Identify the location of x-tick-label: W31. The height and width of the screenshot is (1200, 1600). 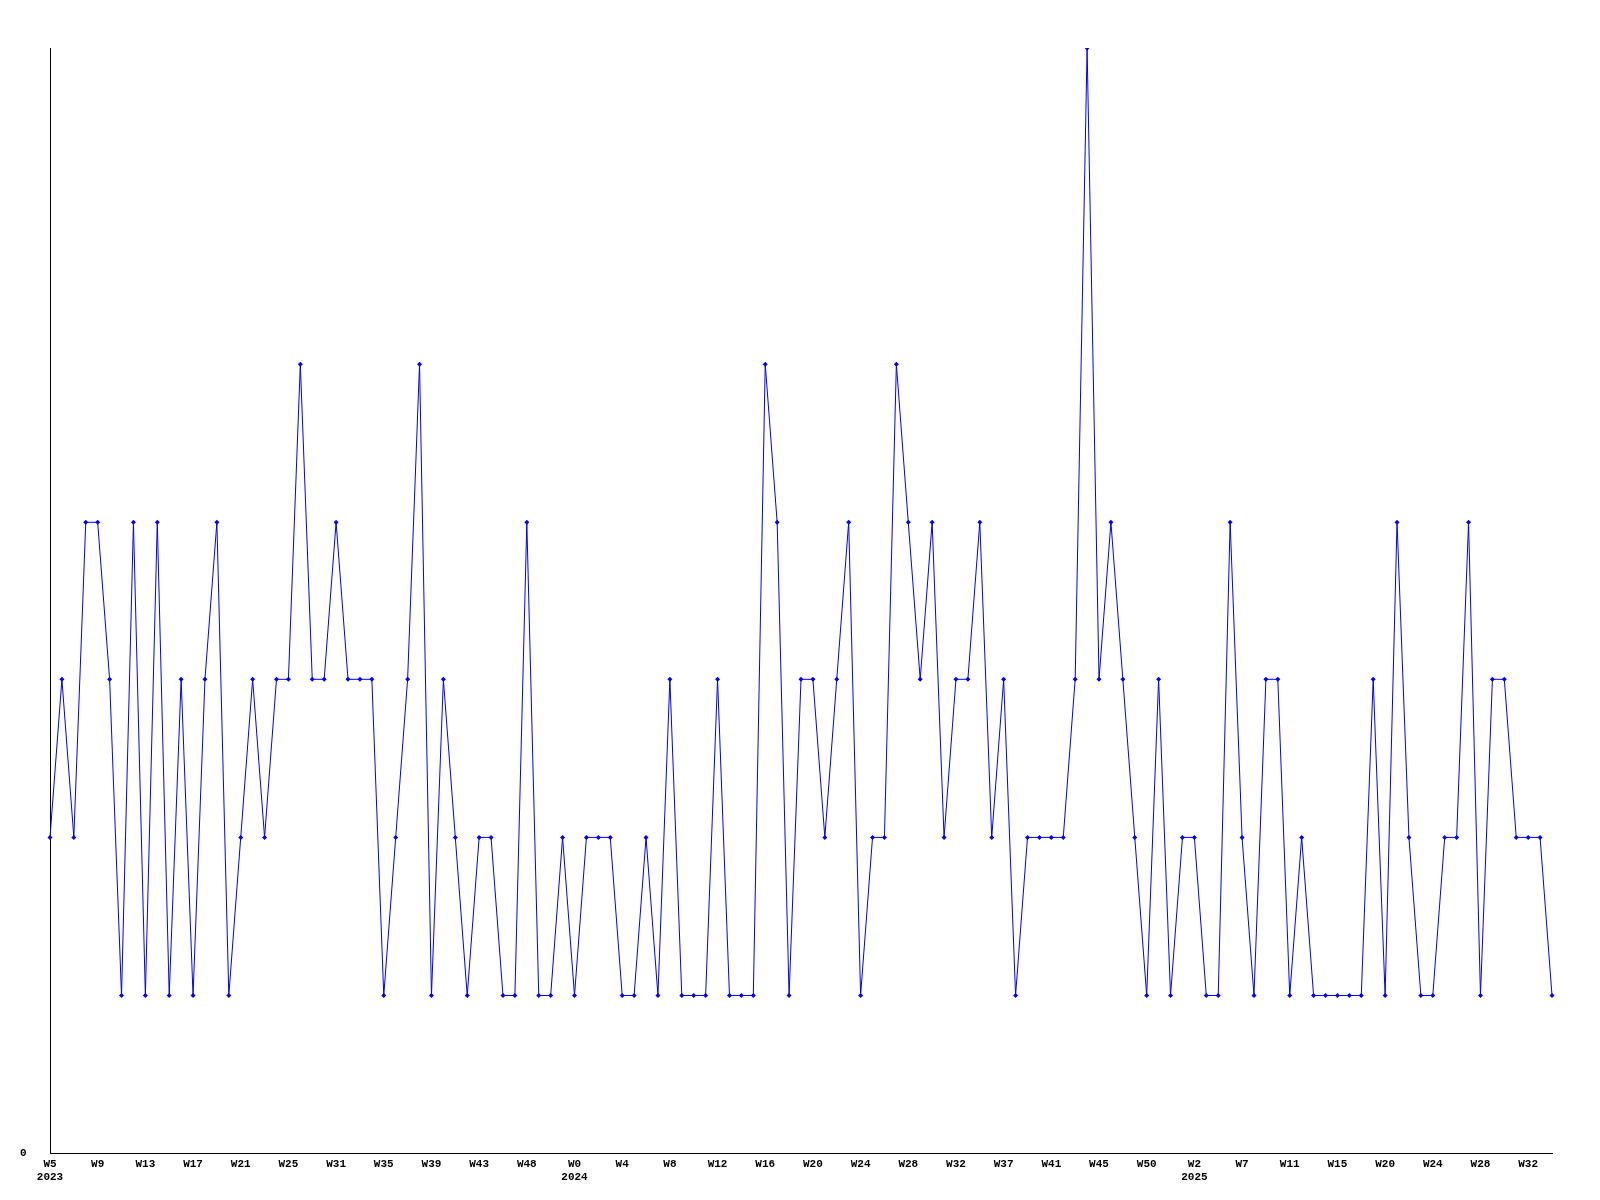
(336, 1163).